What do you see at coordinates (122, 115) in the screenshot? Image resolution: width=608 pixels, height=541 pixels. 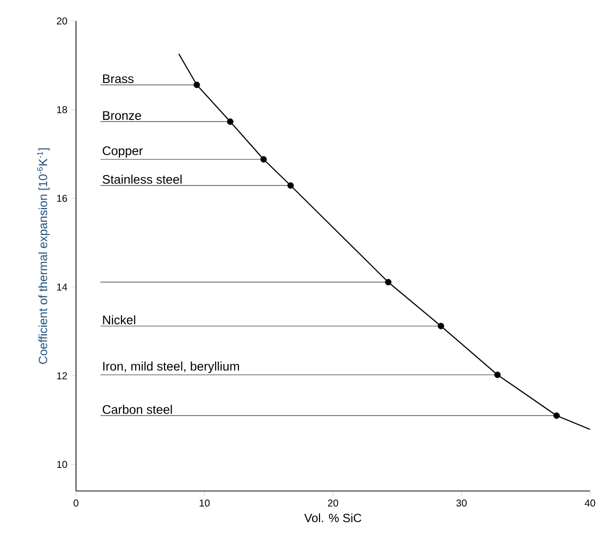 I see `series-label: Bronze` at bounding box center [122, 115].